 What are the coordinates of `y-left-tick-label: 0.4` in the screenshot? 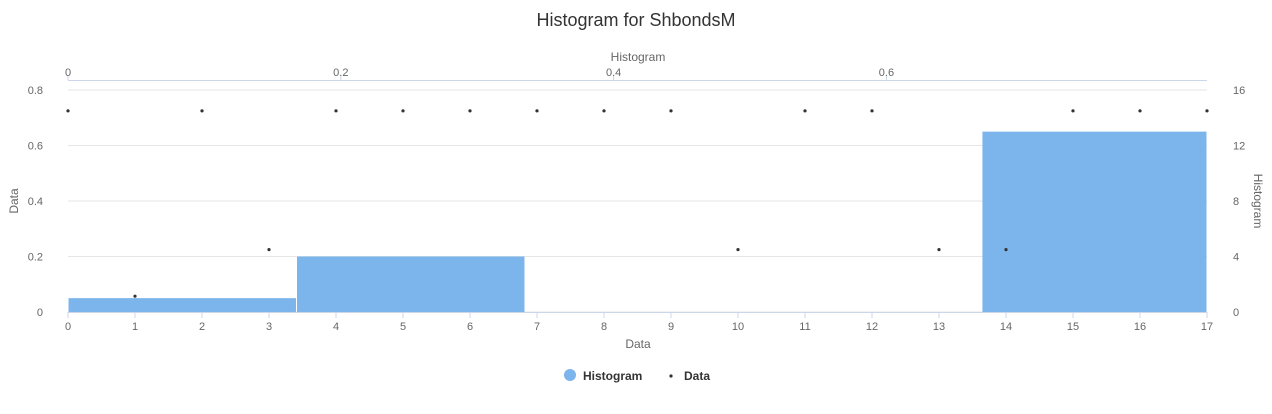 It's located at (35, 202).